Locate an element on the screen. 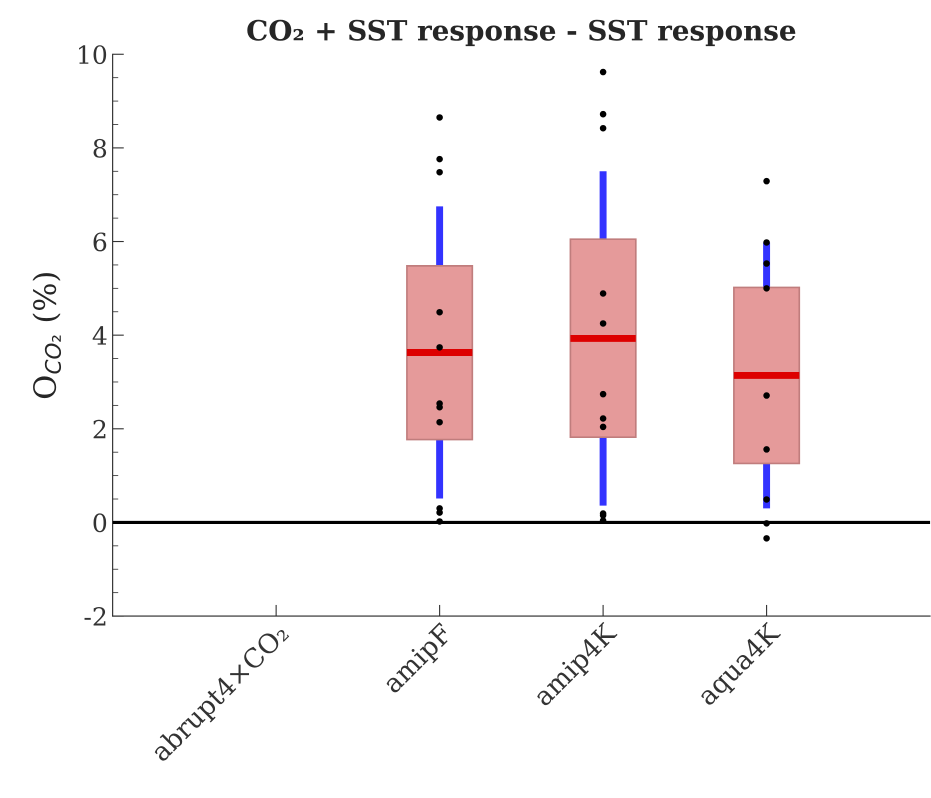 This screenshot has width=931, height=798. y-tick-label: 10 is located at coordinates (92, 54).